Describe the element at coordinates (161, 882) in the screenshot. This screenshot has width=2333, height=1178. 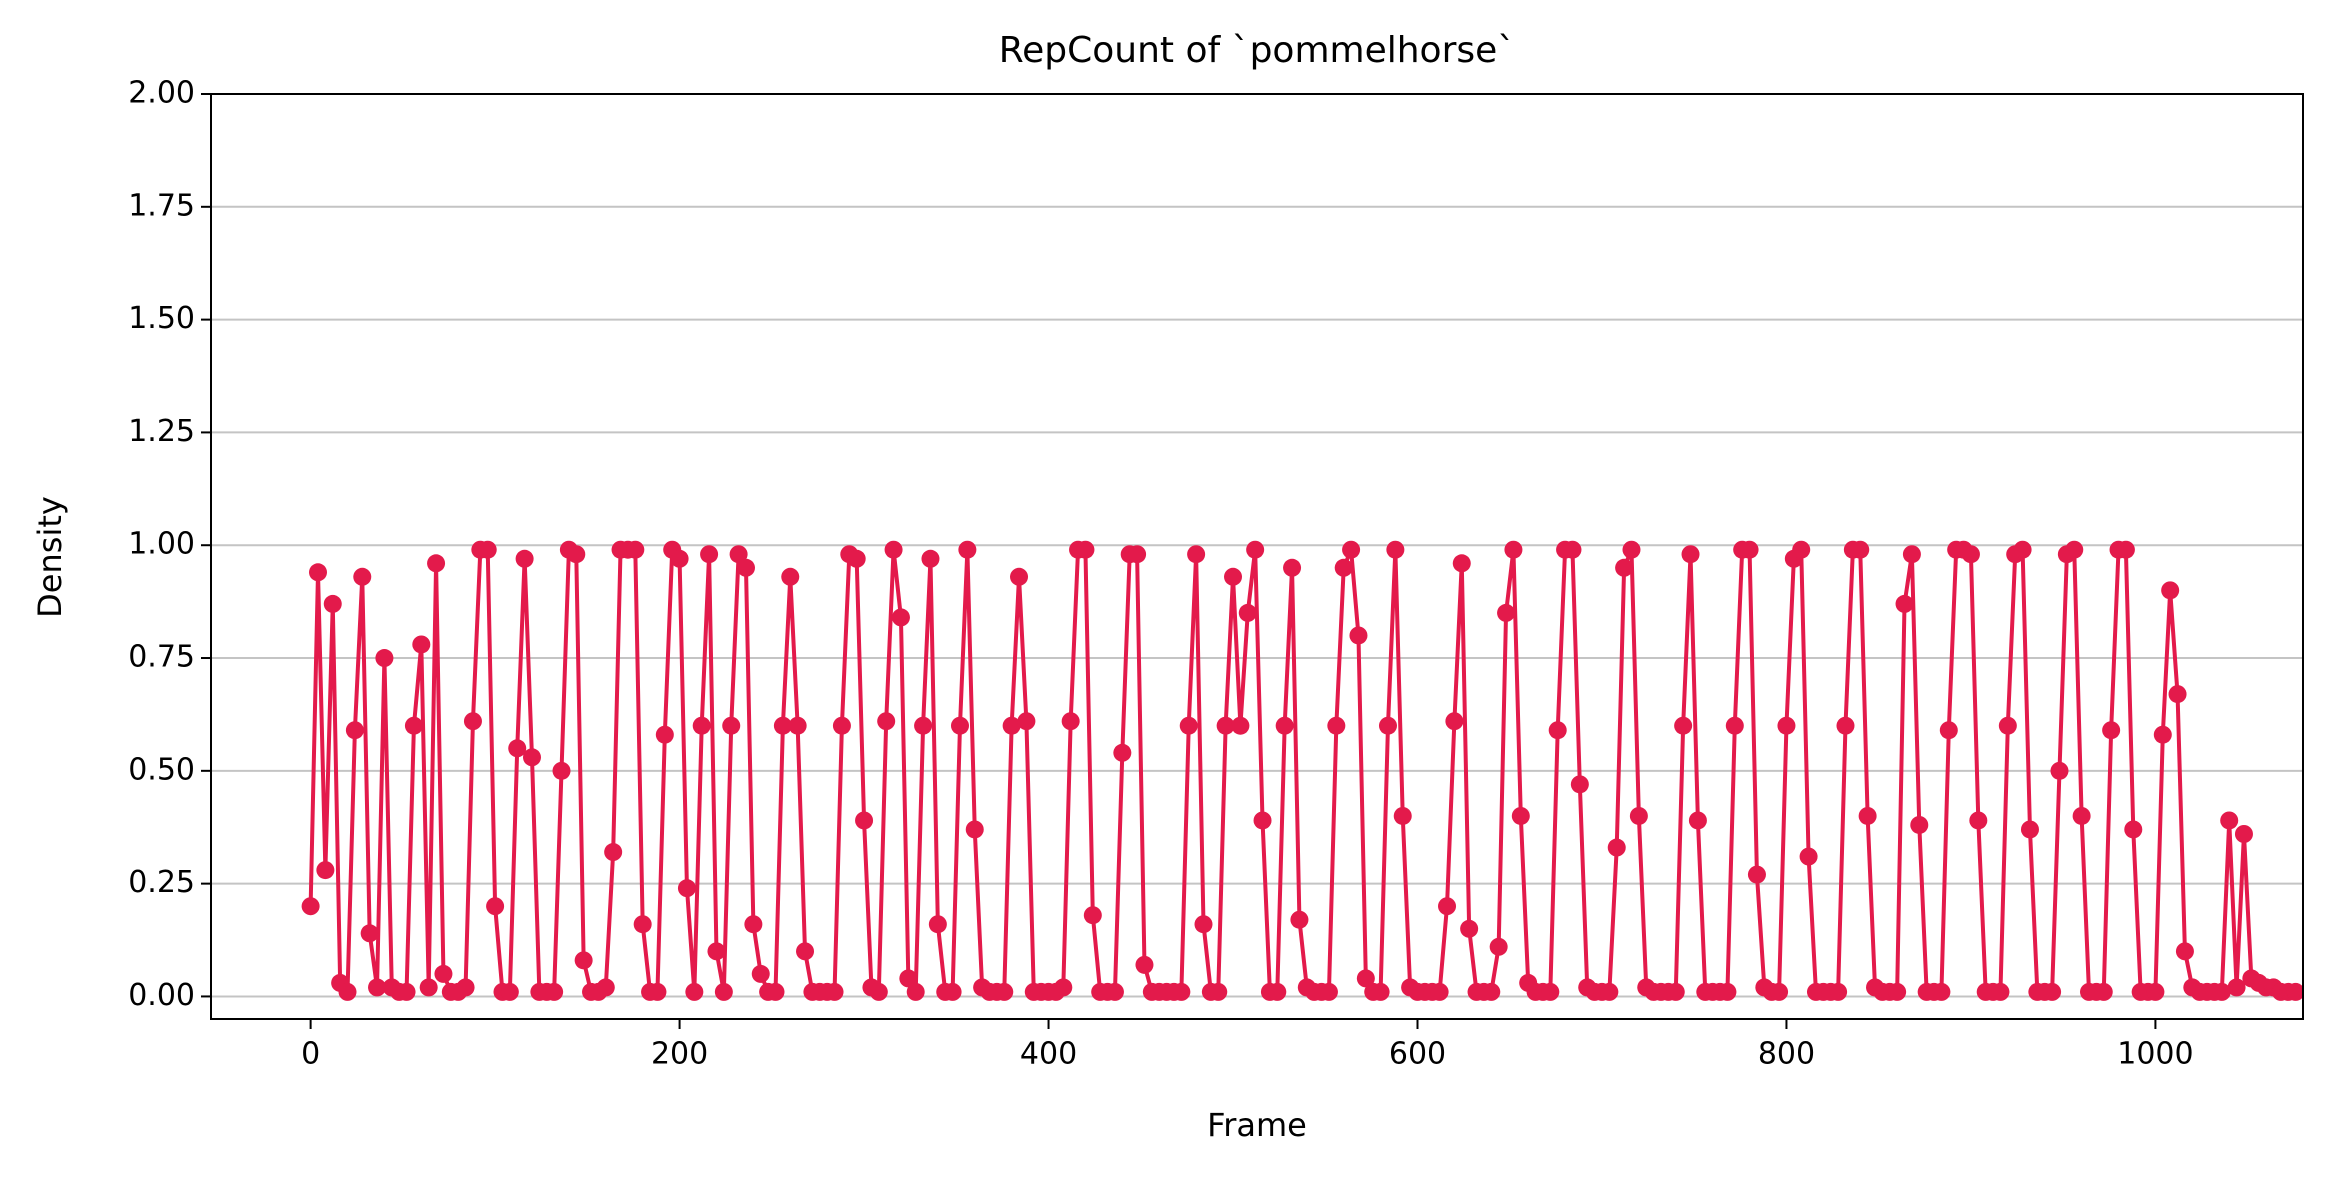
I see `y-tick-label: 0.25` at that location.